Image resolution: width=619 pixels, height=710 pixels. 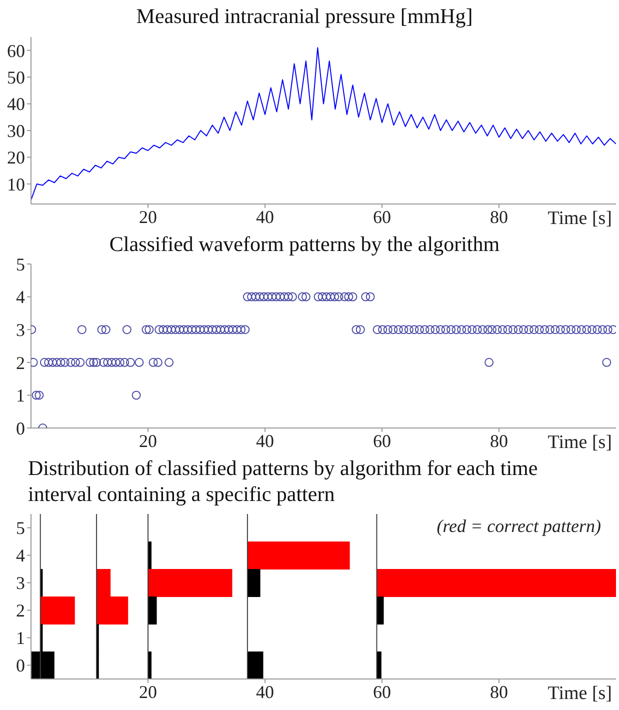 What do you see at coordinates (16, 158) in the screenshot?
I see `y-tick-label: 20` at bounding box center [16, 158].